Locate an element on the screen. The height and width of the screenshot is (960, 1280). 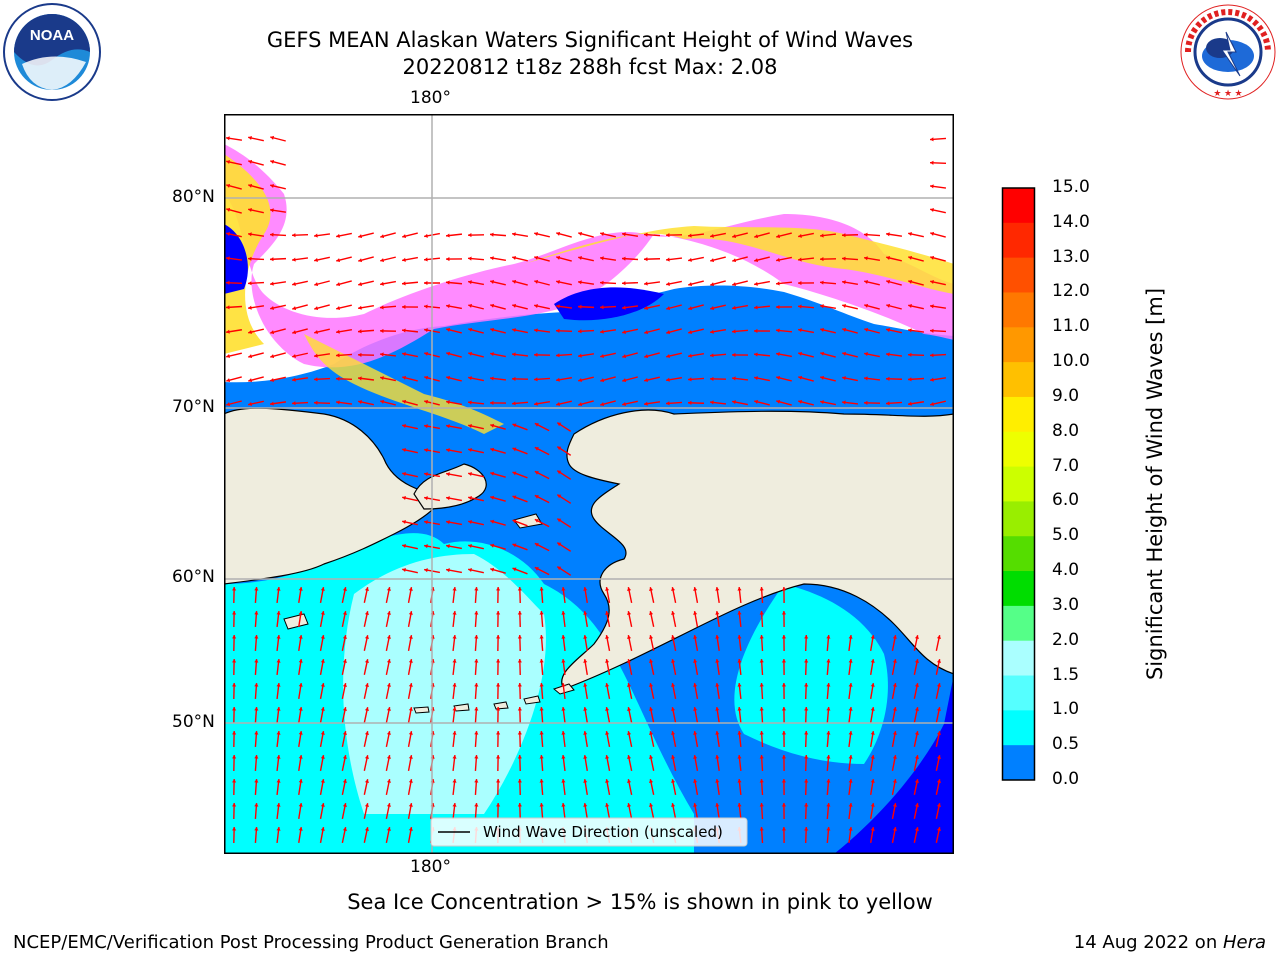
lat-label-80: 80°N is located at coordinates (193, 197).